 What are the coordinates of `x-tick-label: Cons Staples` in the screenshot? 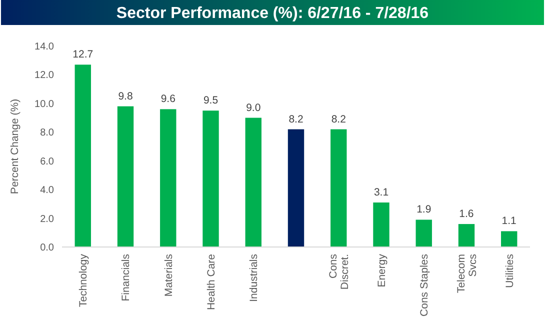 It's located at (424, 285).